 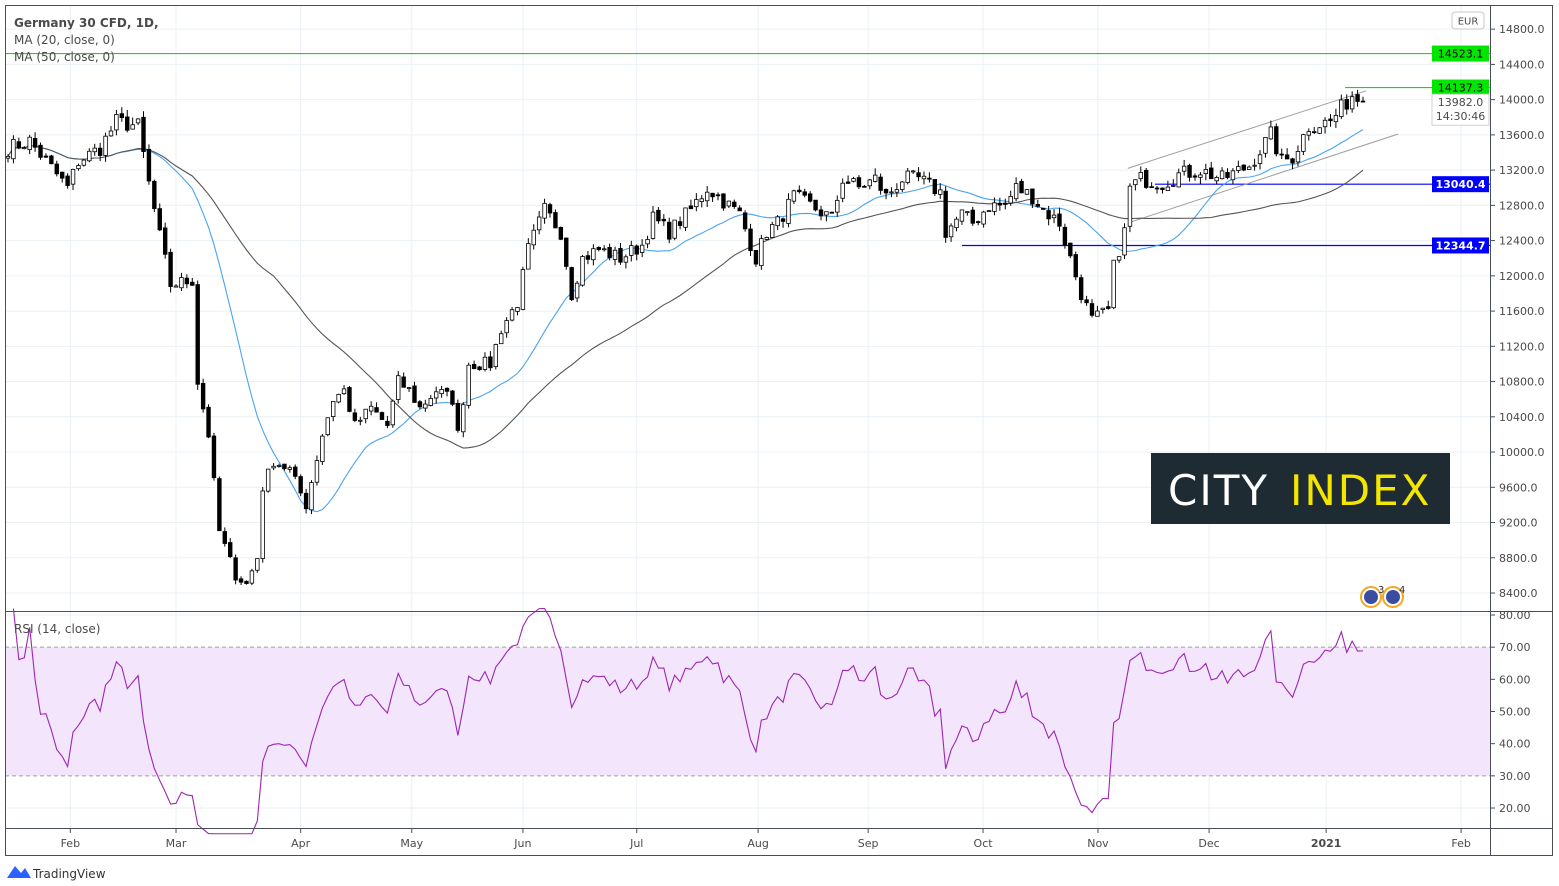 I want to click on legend-ma50: MA (50, close, 0), so click(x=64, y=57).